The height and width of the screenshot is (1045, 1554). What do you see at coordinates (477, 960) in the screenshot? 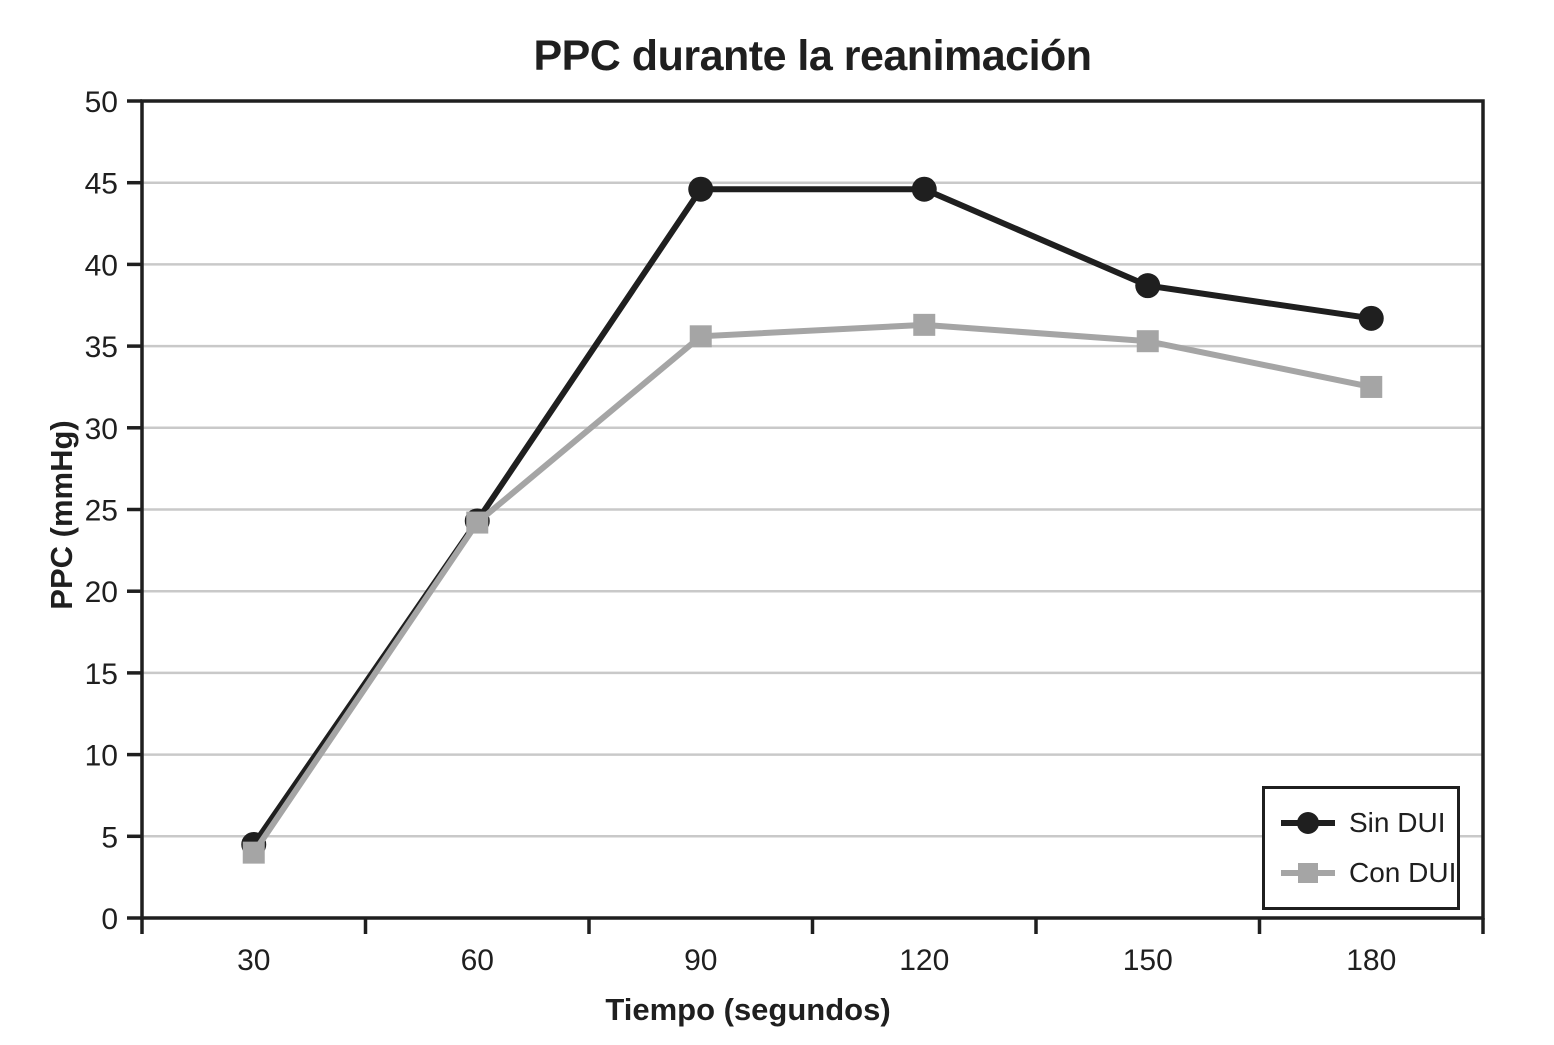
I see `x-tick-label: 60` at bounding box center [477, 960].